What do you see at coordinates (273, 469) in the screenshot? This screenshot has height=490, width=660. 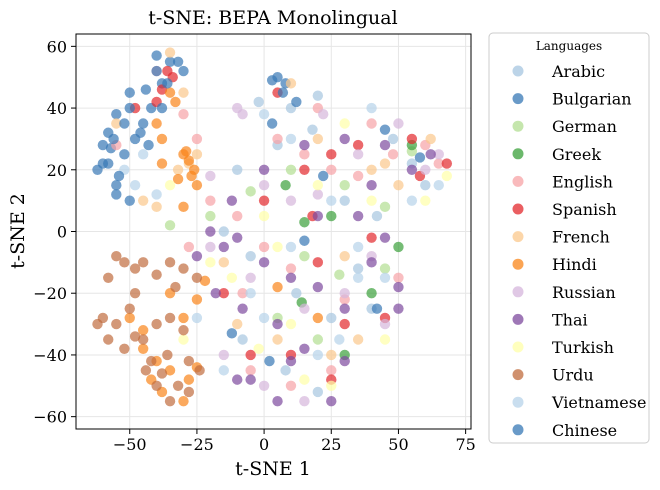 I see `x-axis-label: t-SNE 1` at bounding box center [273, 469].